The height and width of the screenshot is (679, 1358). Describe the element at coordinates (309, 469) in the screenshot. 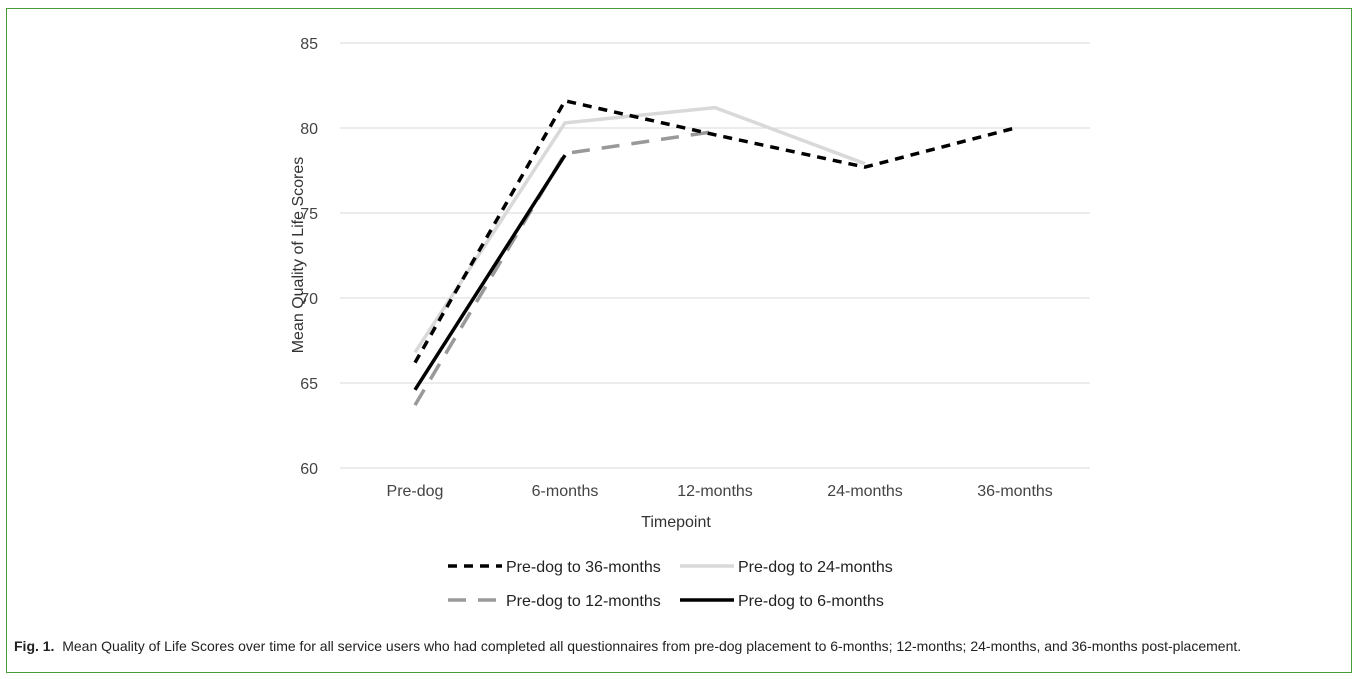

I see `y-tick-label: 60` at that location.